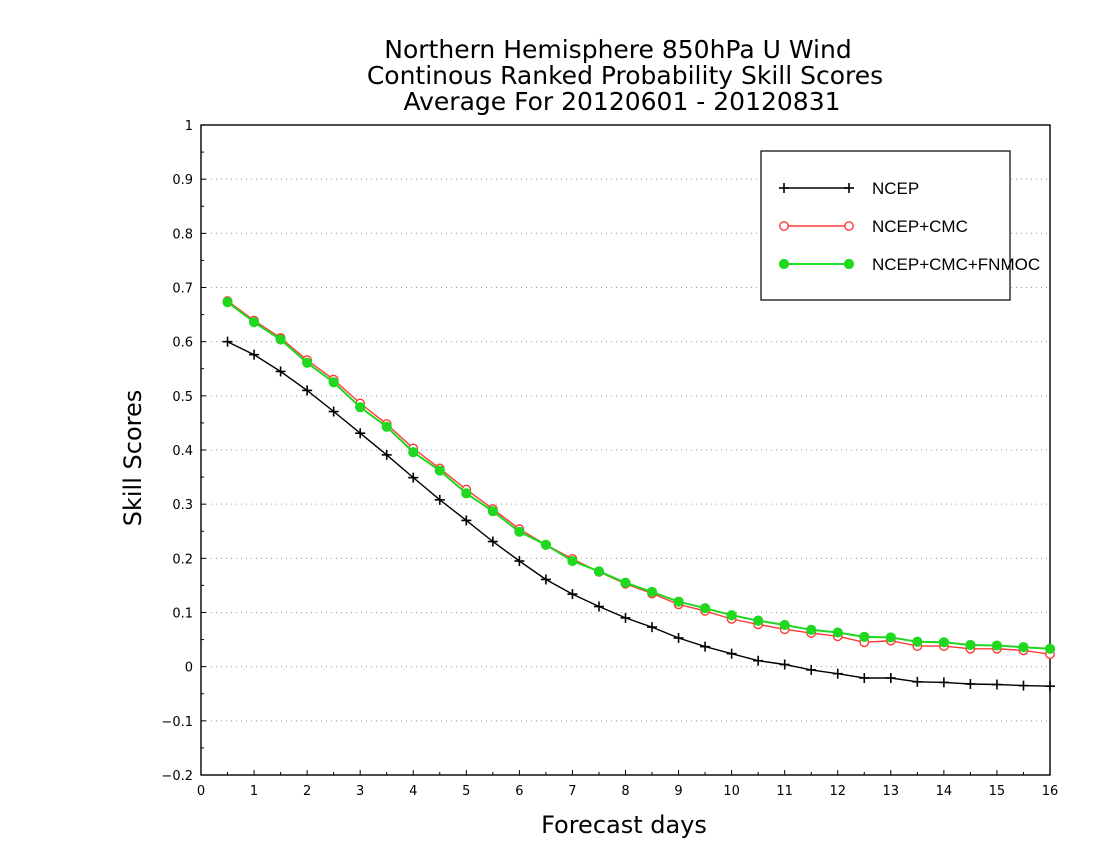  I want to click on y-tick-label: 0.7, so click(182, 289).